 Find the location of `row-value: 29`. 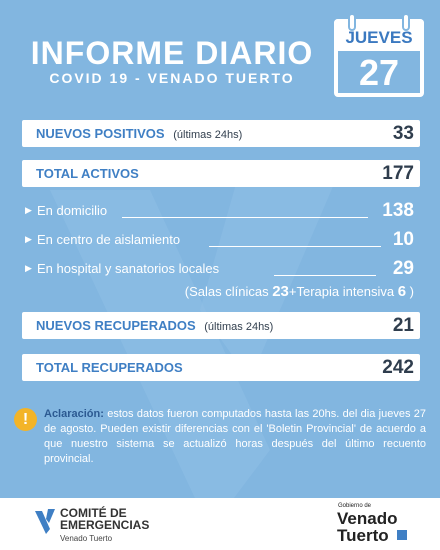

row-value: 29 is located at coordinates (403, 268).